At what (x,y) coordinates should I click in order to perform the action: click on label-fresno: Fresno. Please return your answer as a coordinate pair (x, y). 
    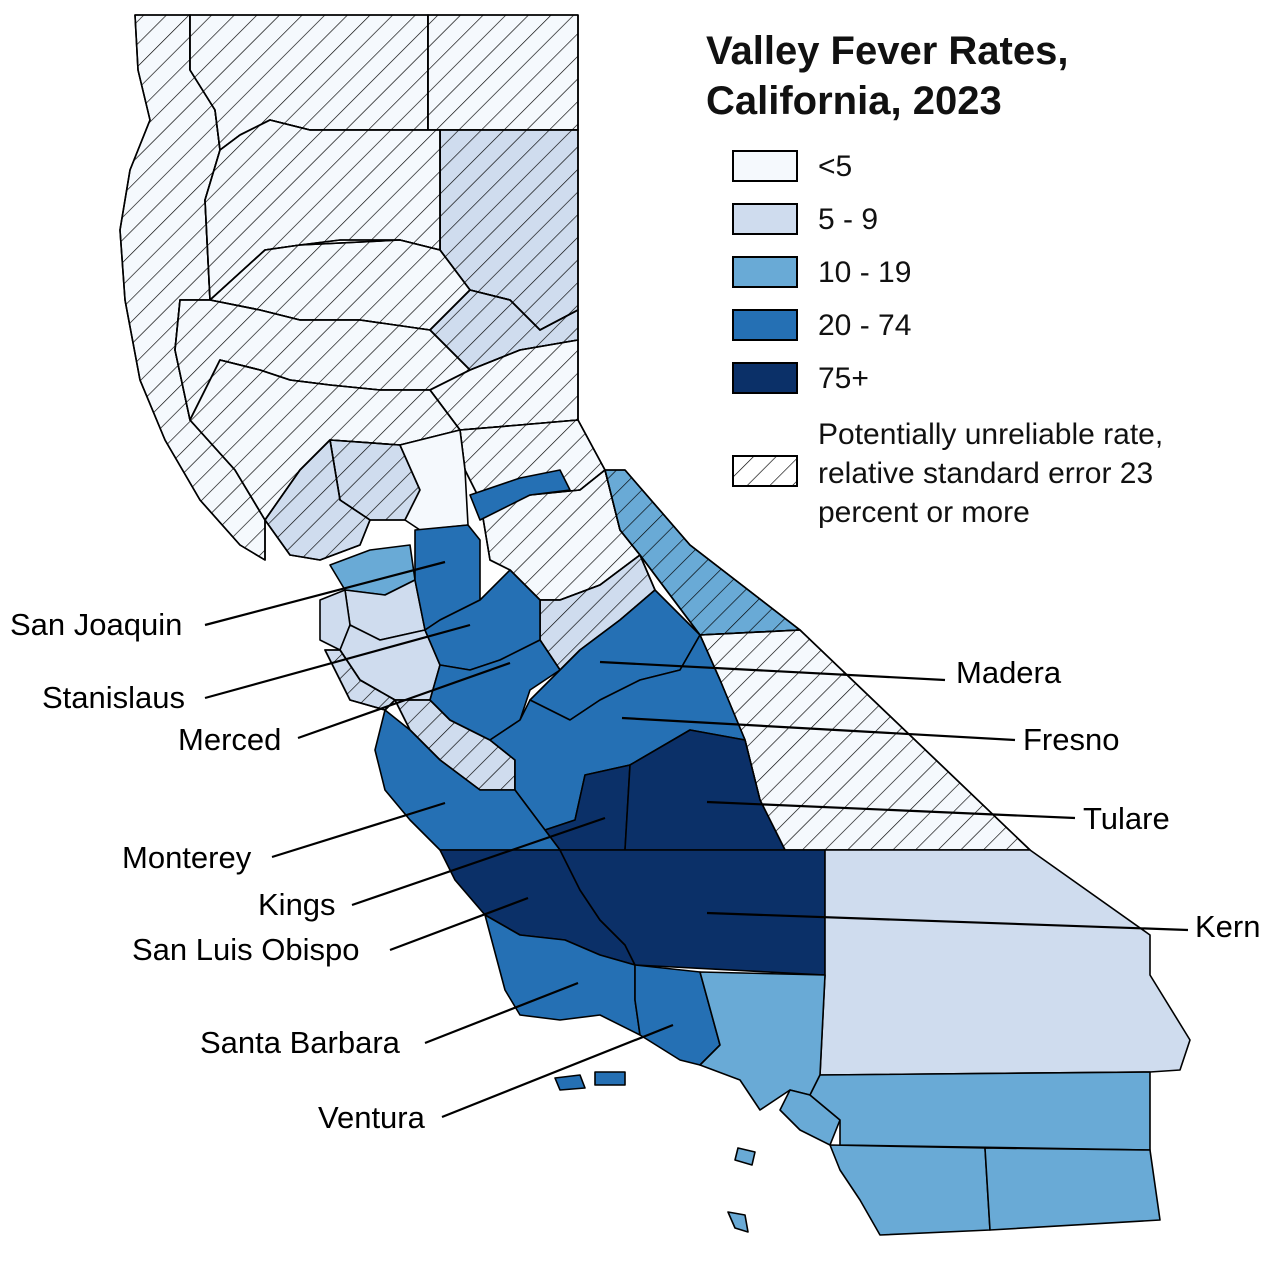
    Looking at the image, I should click on (1071, 739).